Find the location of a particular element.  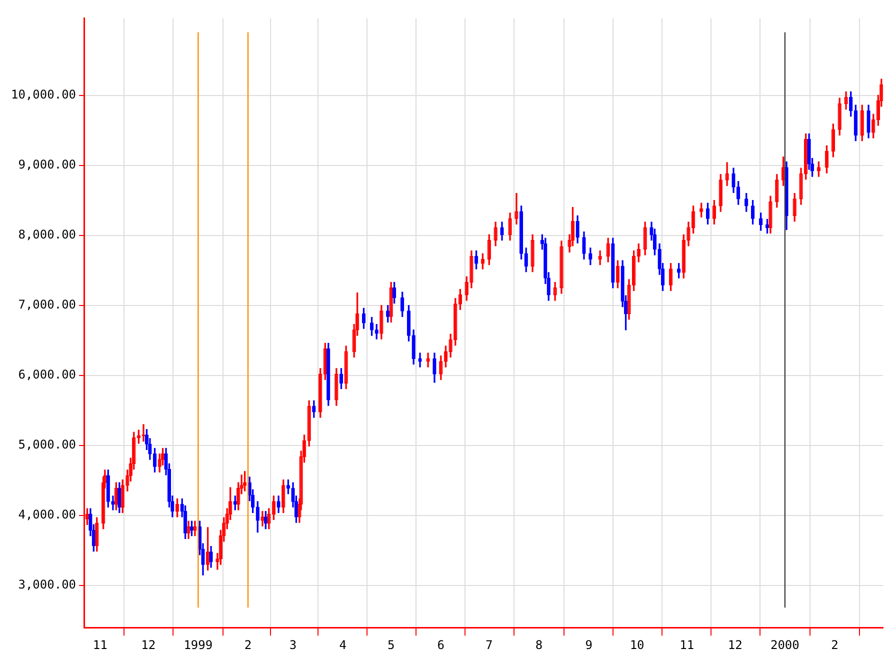

x-tick-label: 1999 is located at coordinates (198, 645).